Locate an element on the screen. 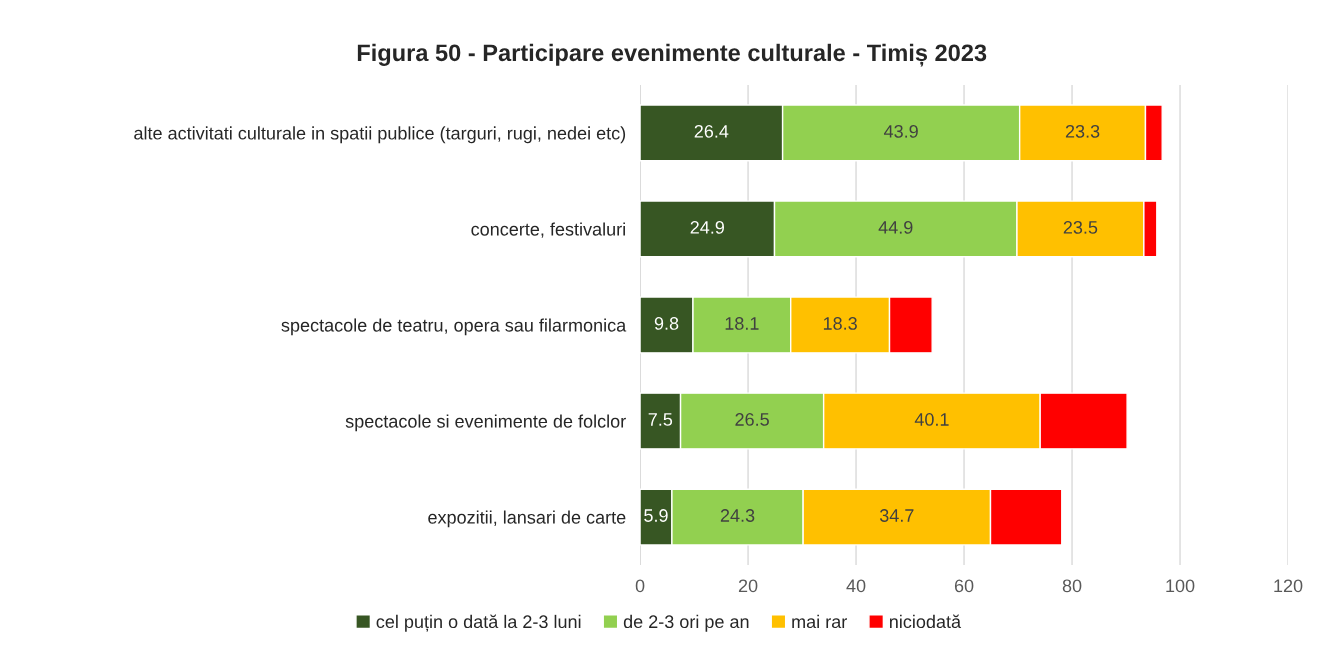  x-tick-label: 0 is located at coordinates (640, 586).